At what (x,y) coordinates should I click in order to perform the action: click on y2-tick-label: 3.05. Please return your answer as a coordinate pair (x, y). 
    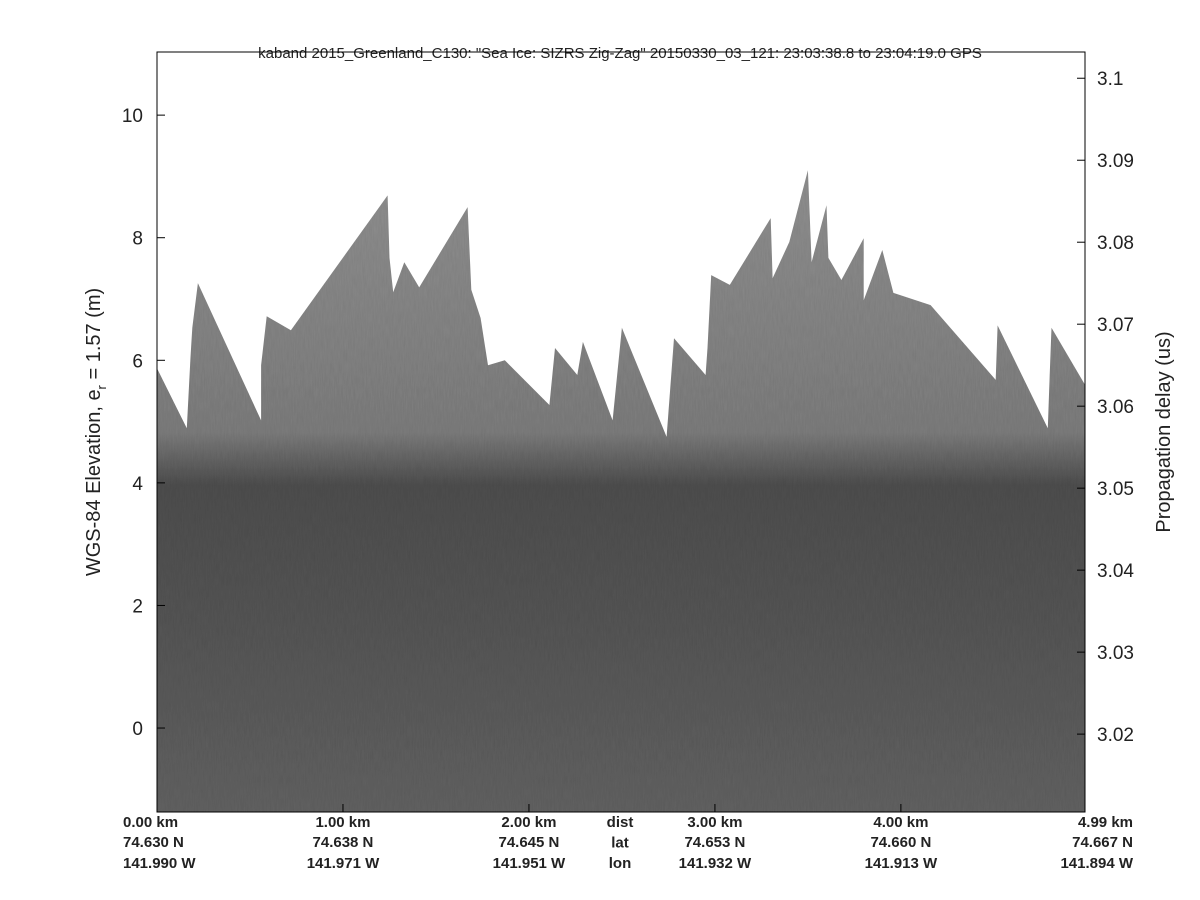
    Looking at the image, I should click on (1115, 489).